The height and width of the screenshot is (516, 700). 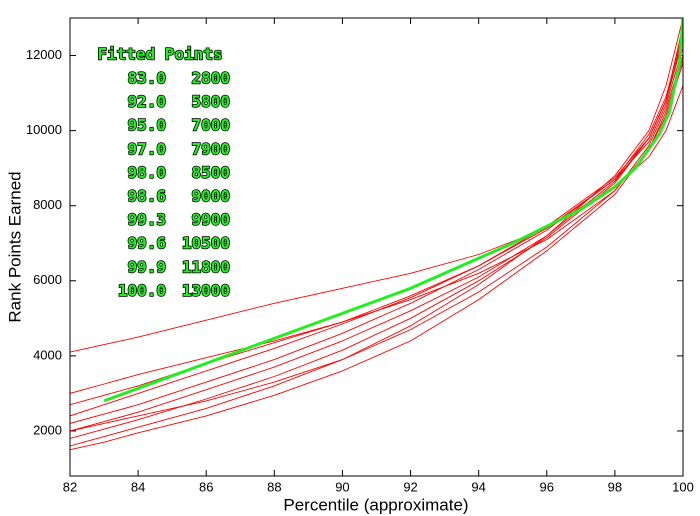 I want to click on x-tick-label: 100, so click(x=683, y=486).